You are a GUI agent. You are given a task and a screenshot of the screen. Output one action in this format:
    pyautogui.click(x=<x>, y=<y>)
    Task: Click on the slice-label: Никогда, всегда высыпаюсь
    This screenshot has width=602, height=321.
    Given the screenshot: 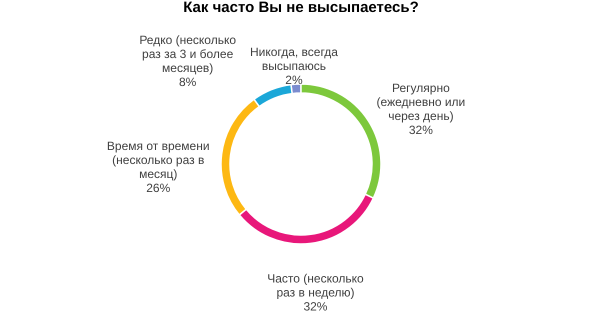 What is the action you would take?
    pyautogui.click(x=294, y=59)
    